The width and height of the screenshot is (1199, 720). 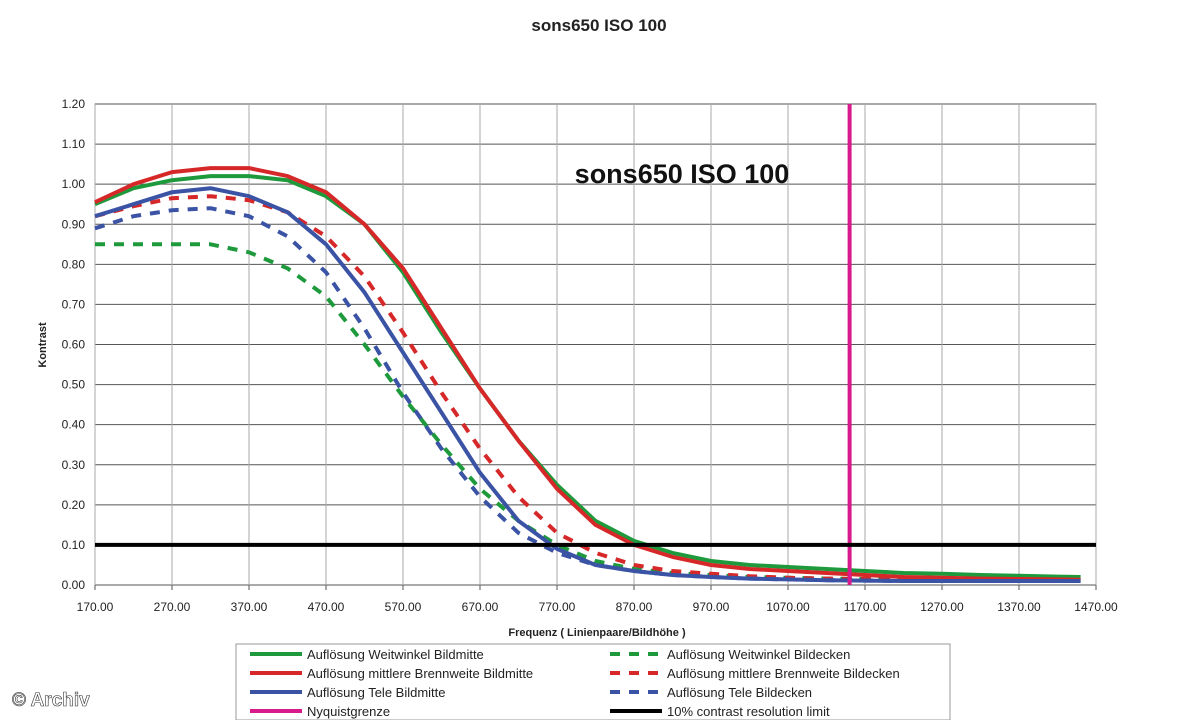 I want to click on x-tick-label: 1170.00, so click(x=865, y=607).